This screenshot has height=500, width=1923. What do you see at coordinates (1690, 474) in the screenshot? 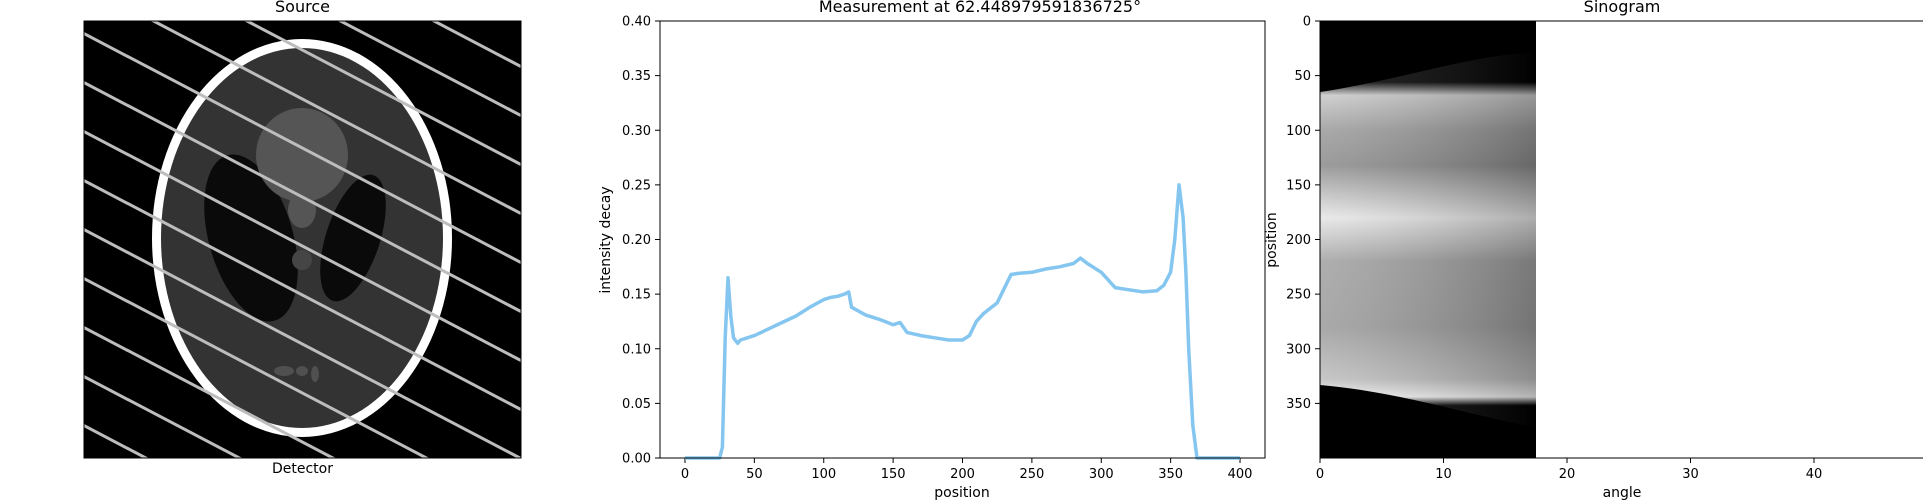
I see `sinogram-xtick-label: 30` at bounding box center [1690, 474].